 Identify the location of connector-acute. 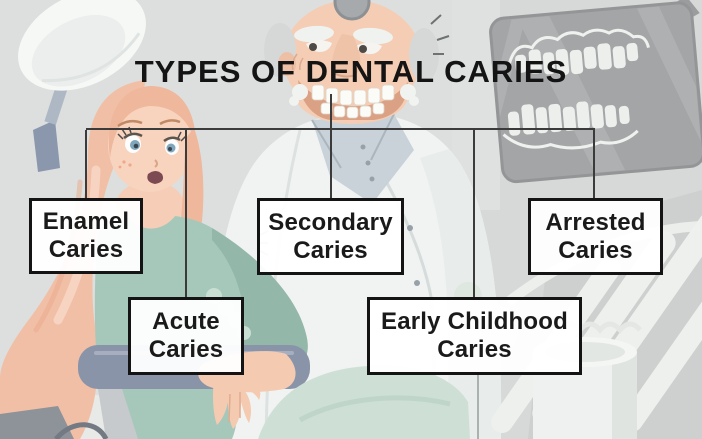
(186, 214).